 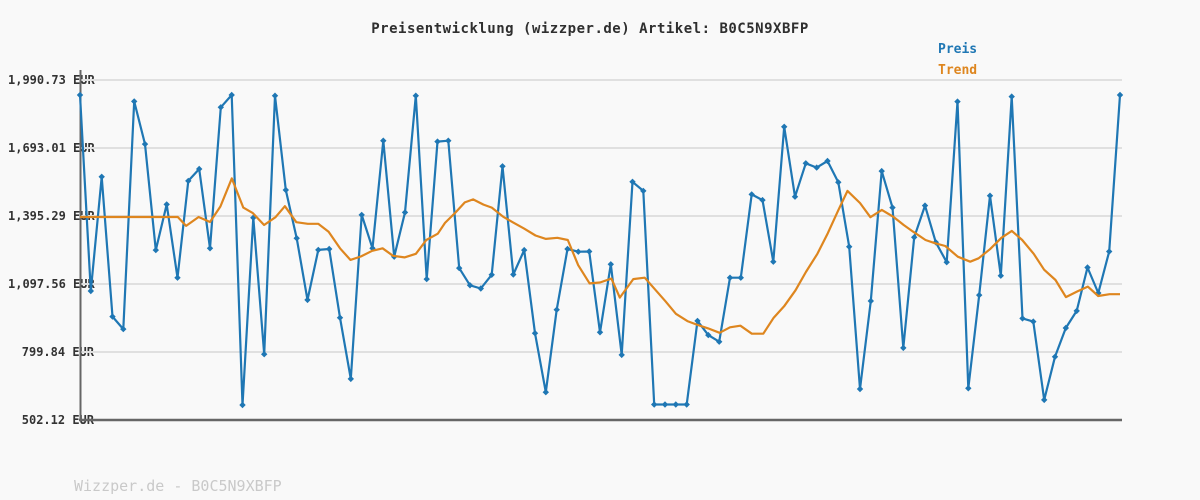 What do you see at coordinates (958, 70) in the screenshot?
I see `legend-item-trend: Trend` at bounding box center [958, 70].